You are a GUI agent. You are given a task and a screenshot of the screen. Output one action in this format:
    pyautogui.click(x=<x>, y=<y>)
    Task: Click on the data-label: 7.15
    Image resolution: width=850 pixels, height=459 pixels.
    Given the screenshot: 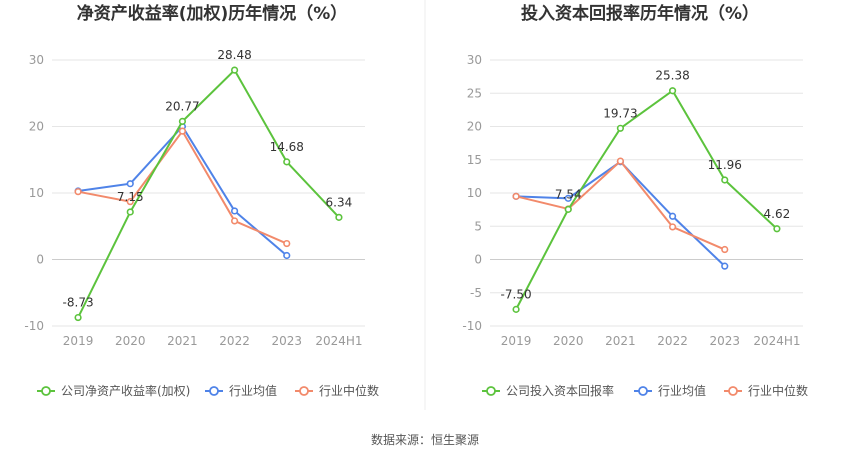 What is the action you would take?
    pyautogui.click(x=130, y=197)
    